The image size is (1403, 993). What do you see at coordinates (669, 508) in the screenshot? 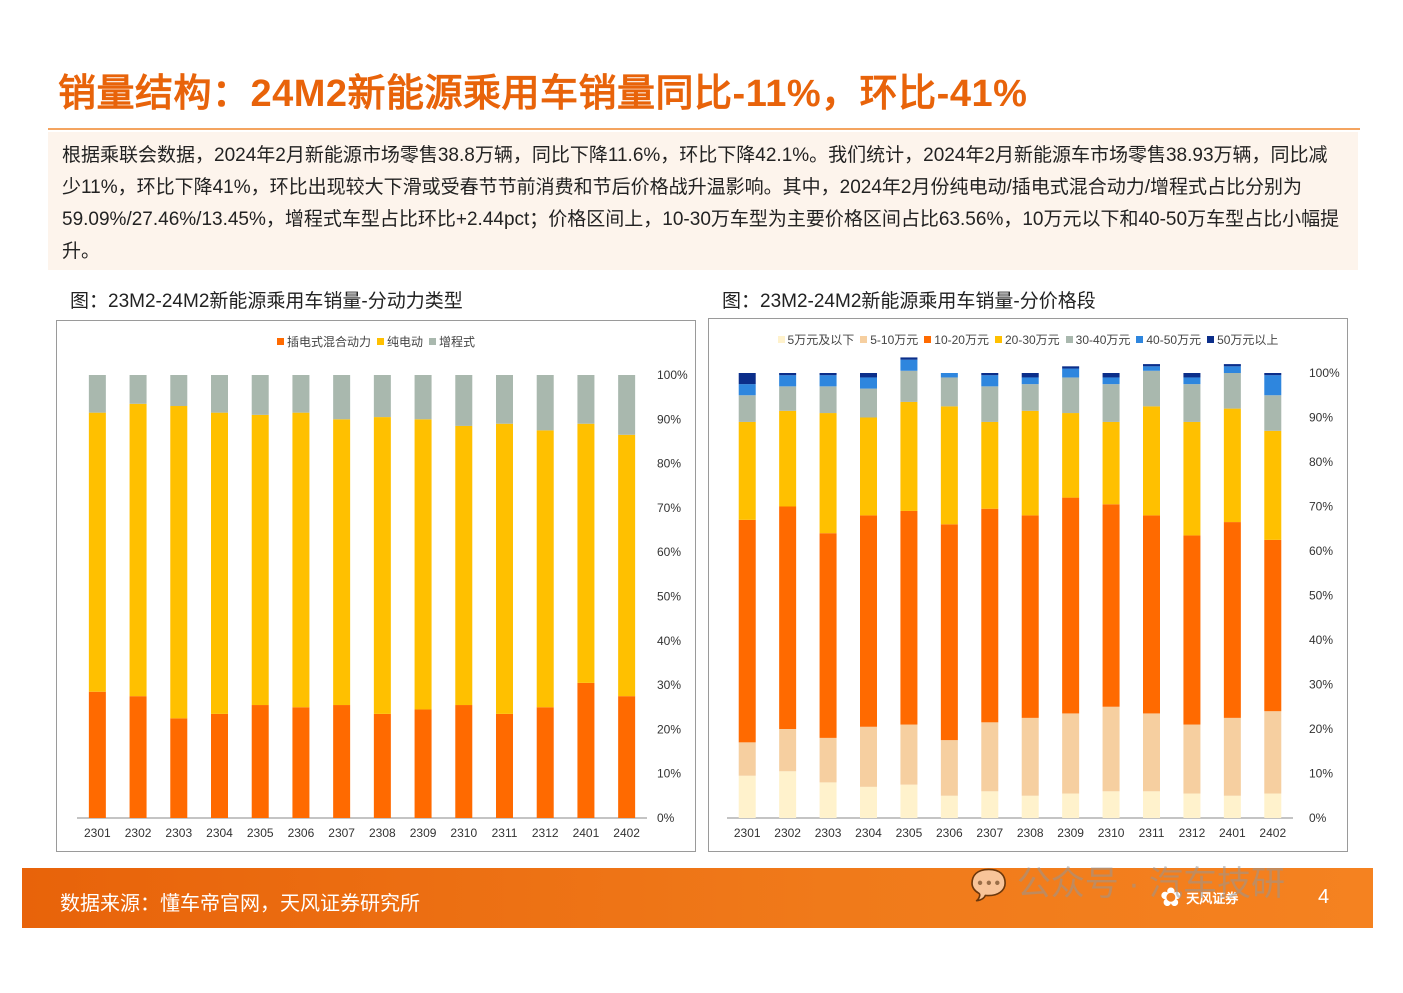
I see `y-tick-label: 70%` at bounding box center [669, 508].